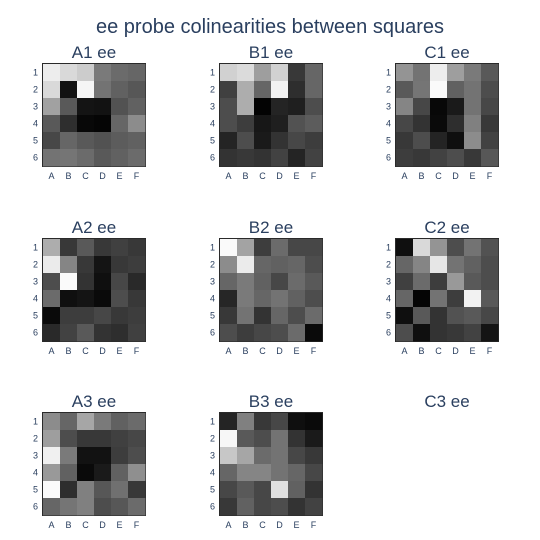 This screenshot has width=540, height=540. What do you see at coordinates (446, 401) in the screenshot?
I see `heatmap-panel: C3 ee` at bounding box center [446, 401].